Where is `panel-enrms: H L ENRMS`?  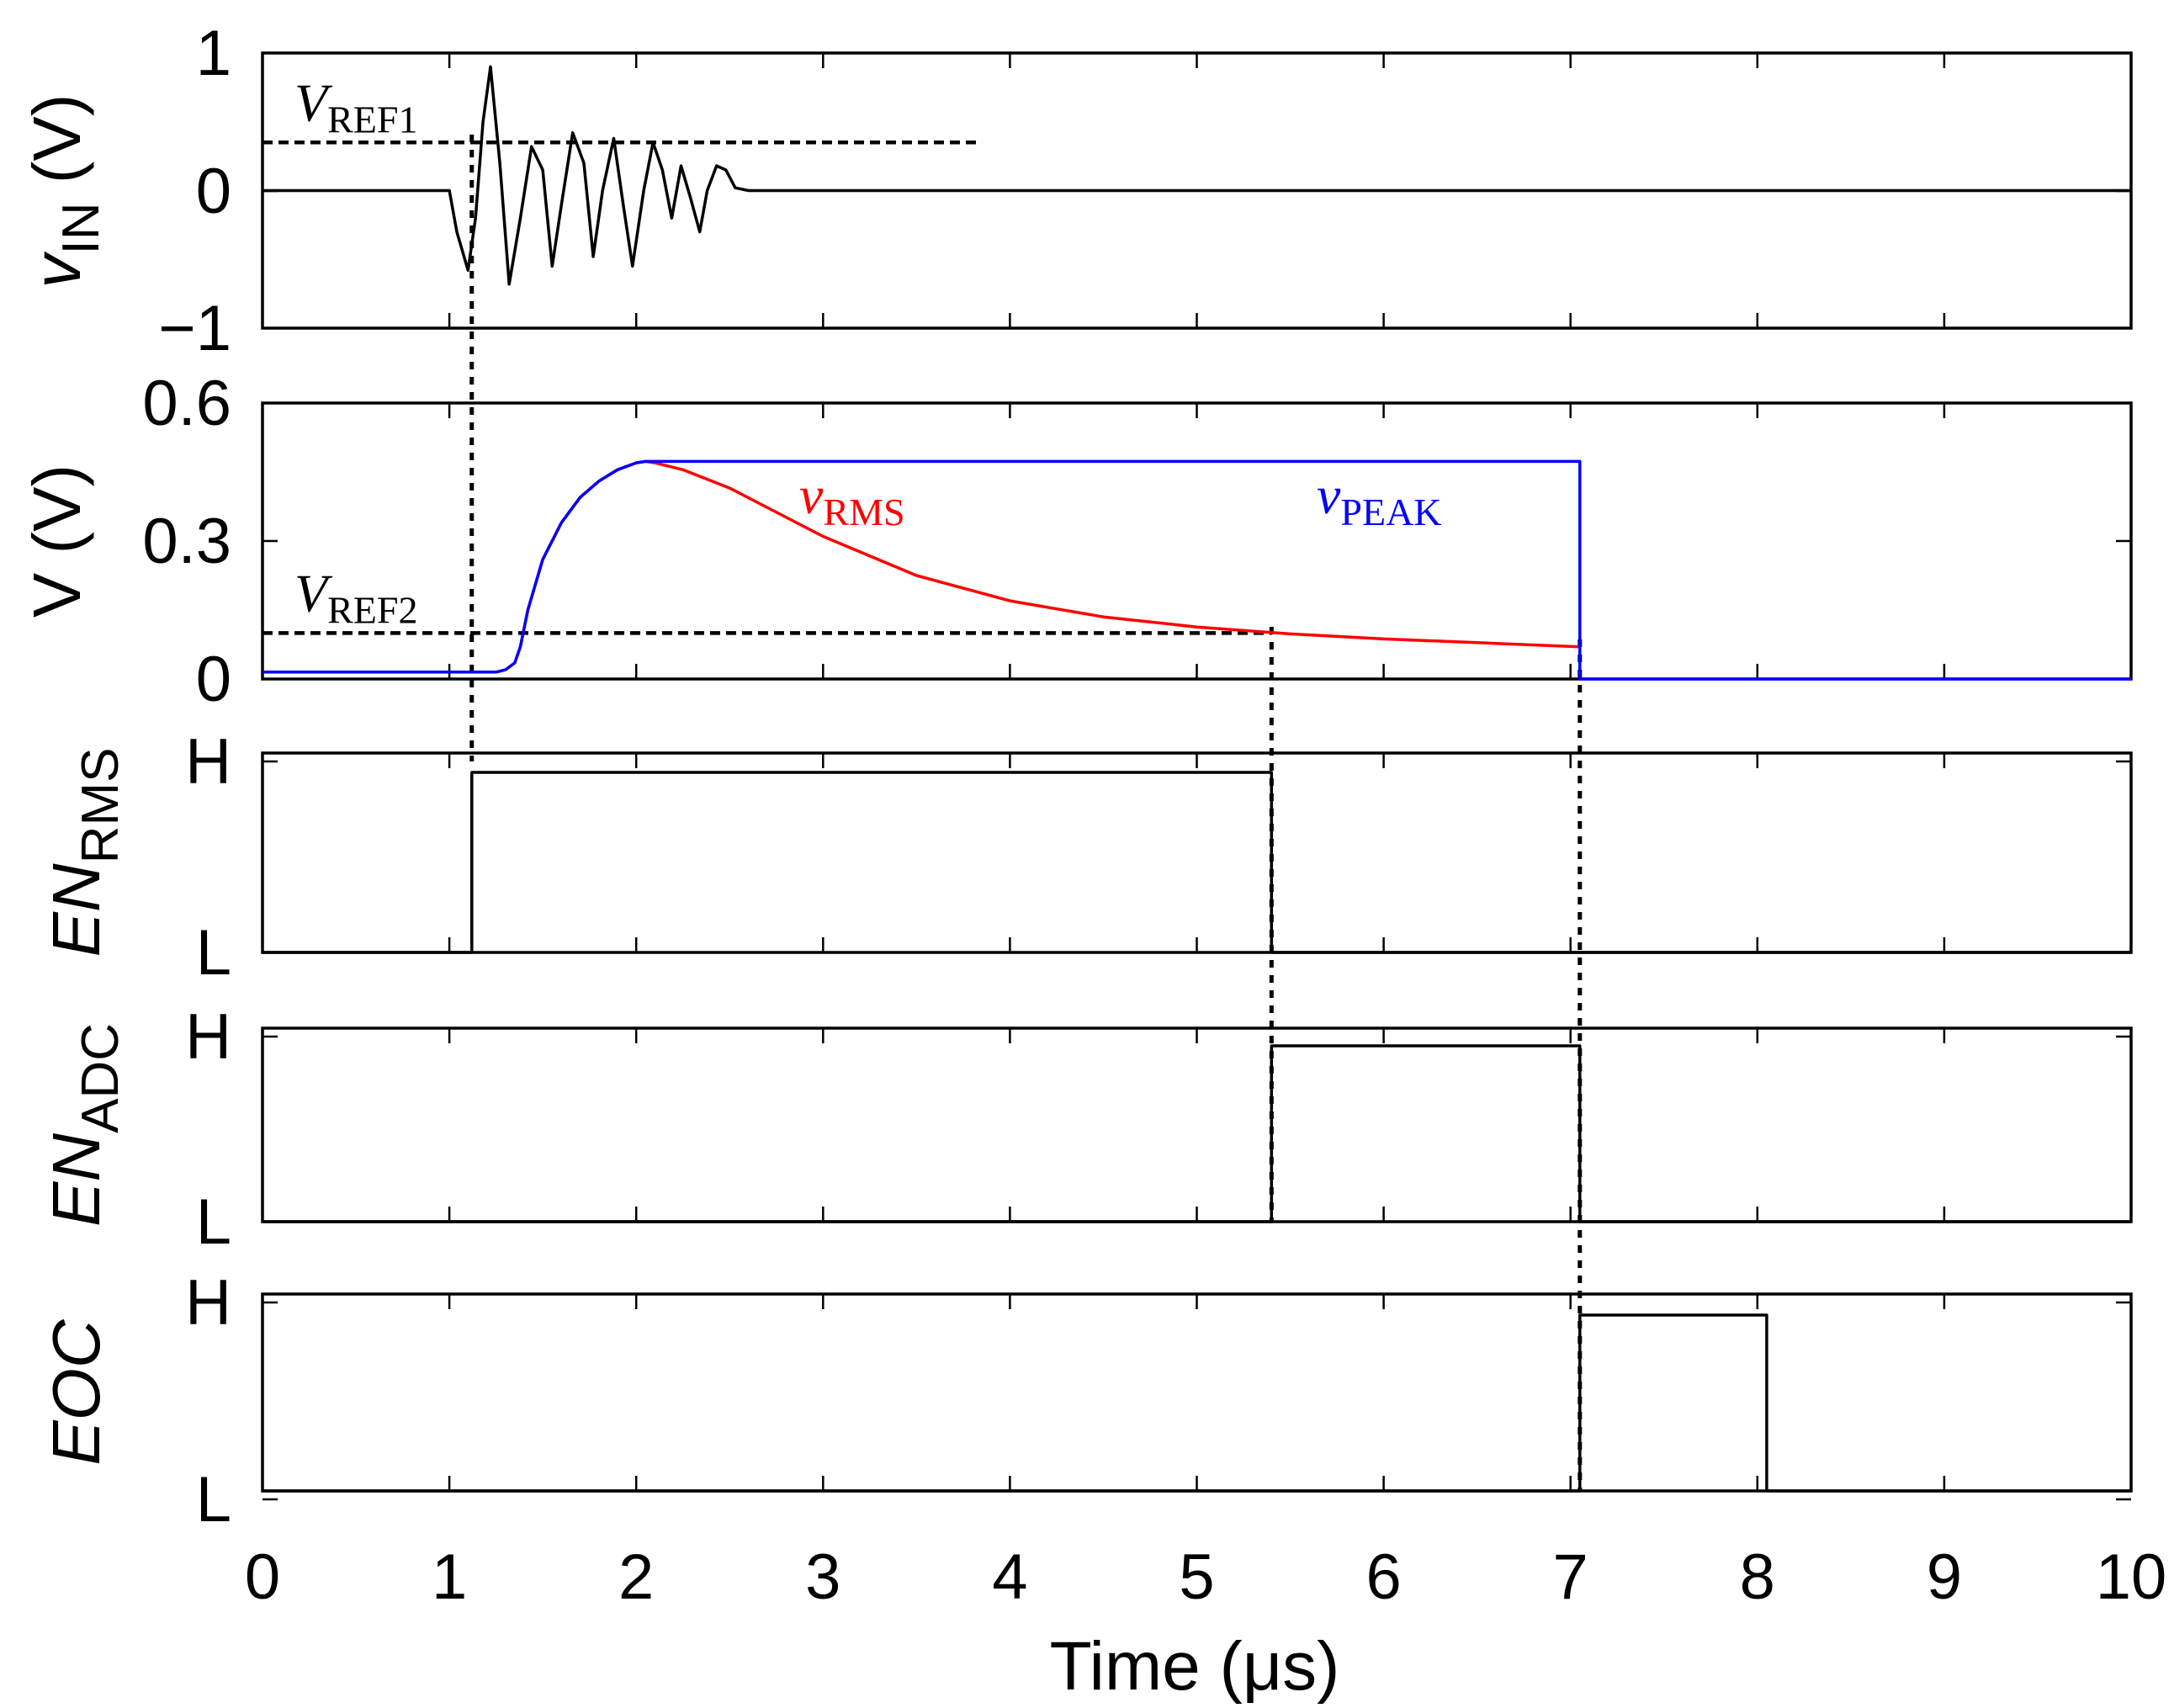
panel-enrms: H L ENRMS is located at coordinates (1086, 857).